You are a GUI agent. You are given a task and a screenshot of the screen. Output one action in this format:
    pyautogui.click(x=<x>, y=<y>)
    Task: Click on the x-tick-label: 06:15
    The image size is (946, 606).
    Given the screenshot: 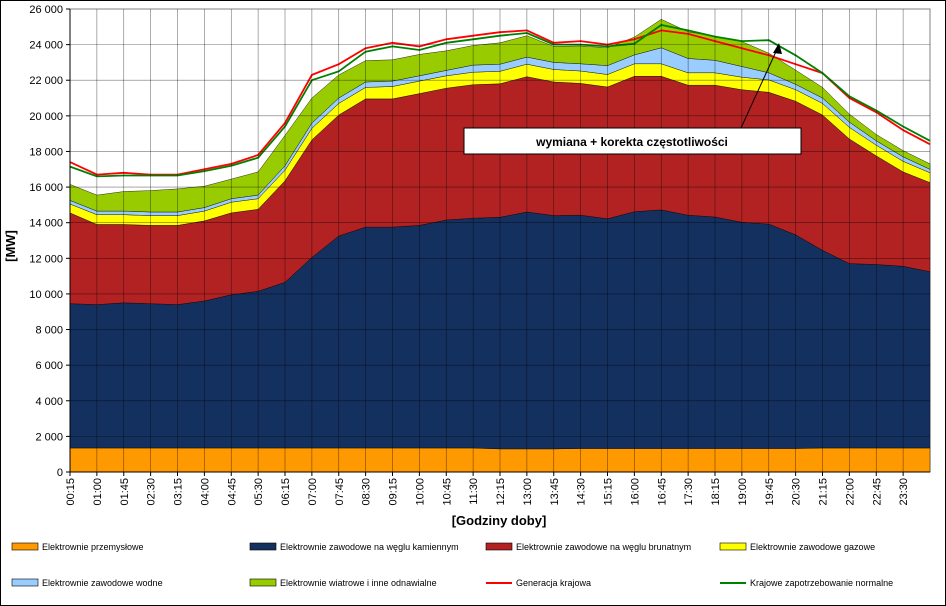 What is the action you would take?
    pyautogui.click(x=286, y=492)
    